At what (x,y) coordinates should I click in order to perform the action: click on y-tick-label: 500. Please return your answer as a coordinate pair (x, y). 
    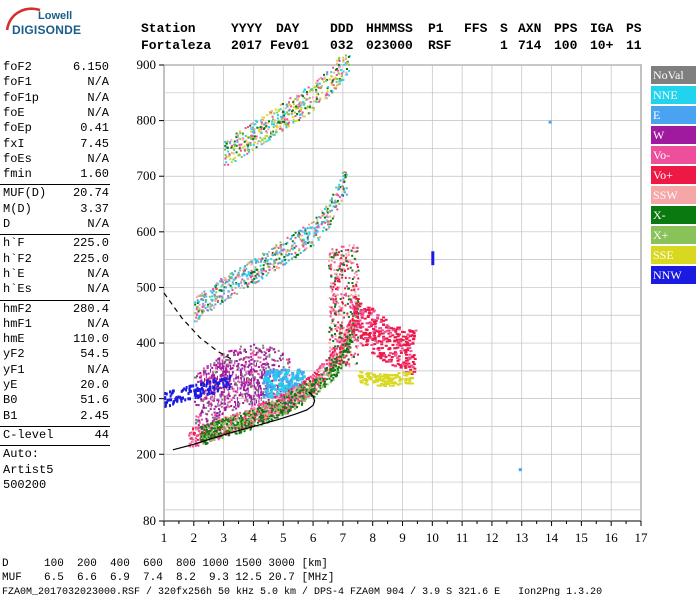
    Looking at the image, I should click on (147, 286).